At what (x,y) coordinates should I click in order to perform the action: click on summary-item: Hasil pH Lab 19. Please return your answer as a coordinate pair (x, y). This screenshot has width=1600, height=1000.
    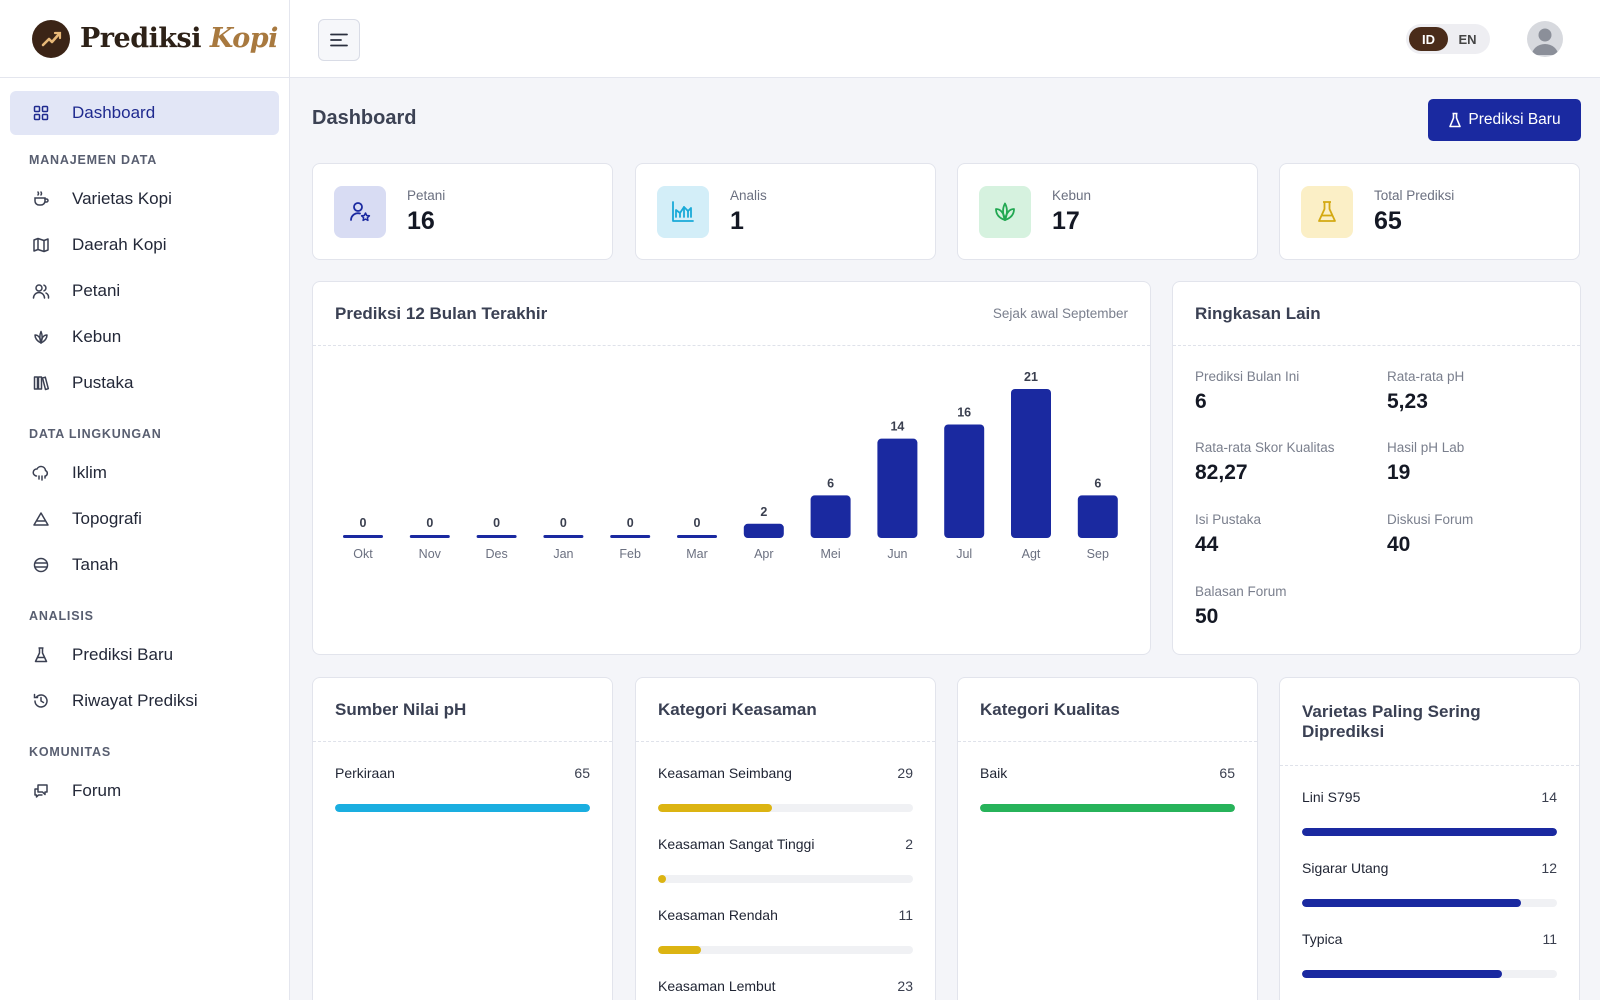
    Looking at the image, I should click on (1425, 462).